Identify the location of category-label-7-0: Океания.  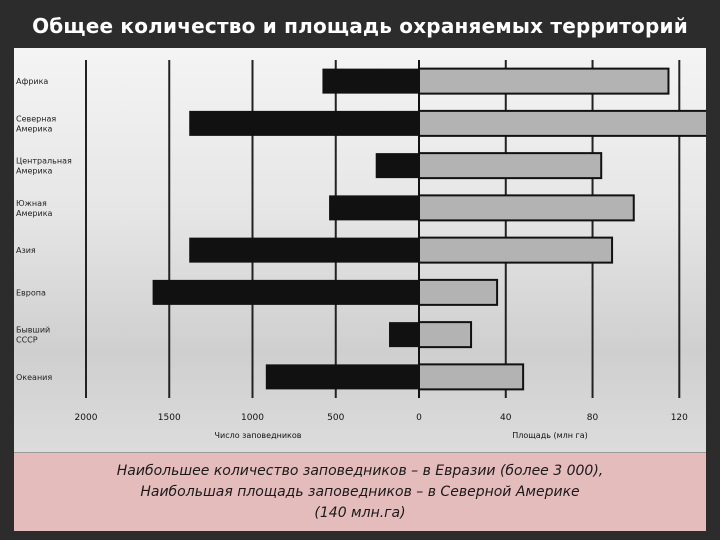
(34, 377).